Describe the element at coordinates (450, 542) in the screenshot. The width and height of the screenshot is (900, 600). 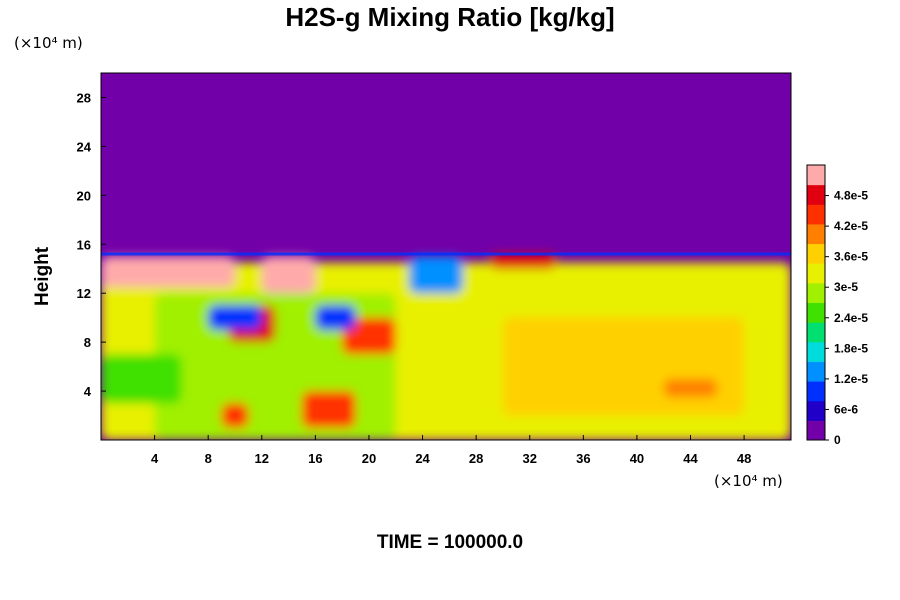
I see `time-label: TIME = 100000.0` at that location.